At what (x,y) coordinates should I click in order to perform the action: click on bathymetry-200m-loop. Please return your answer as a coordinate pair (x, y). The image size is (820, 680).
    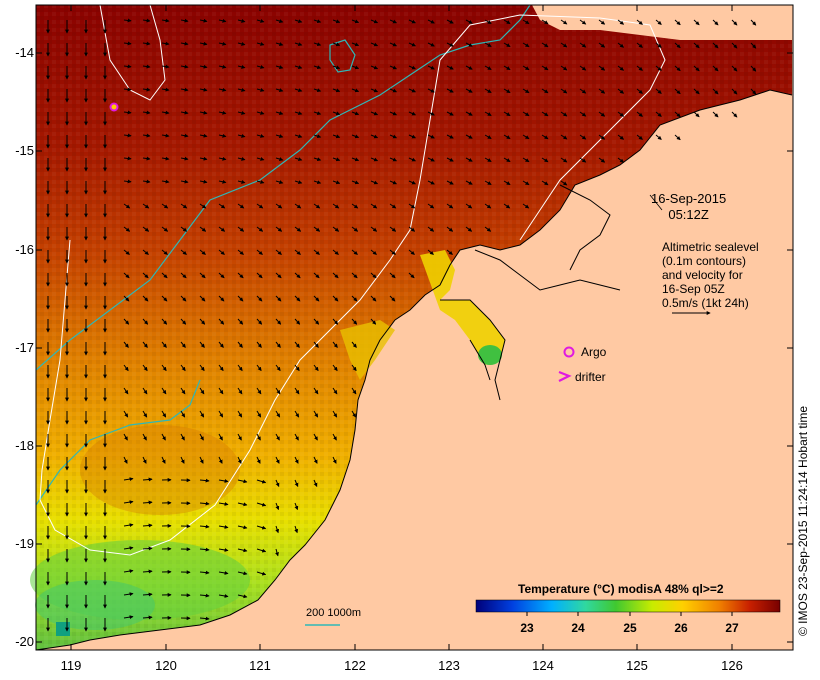
    Looking at the image, I should click on (118, 442).